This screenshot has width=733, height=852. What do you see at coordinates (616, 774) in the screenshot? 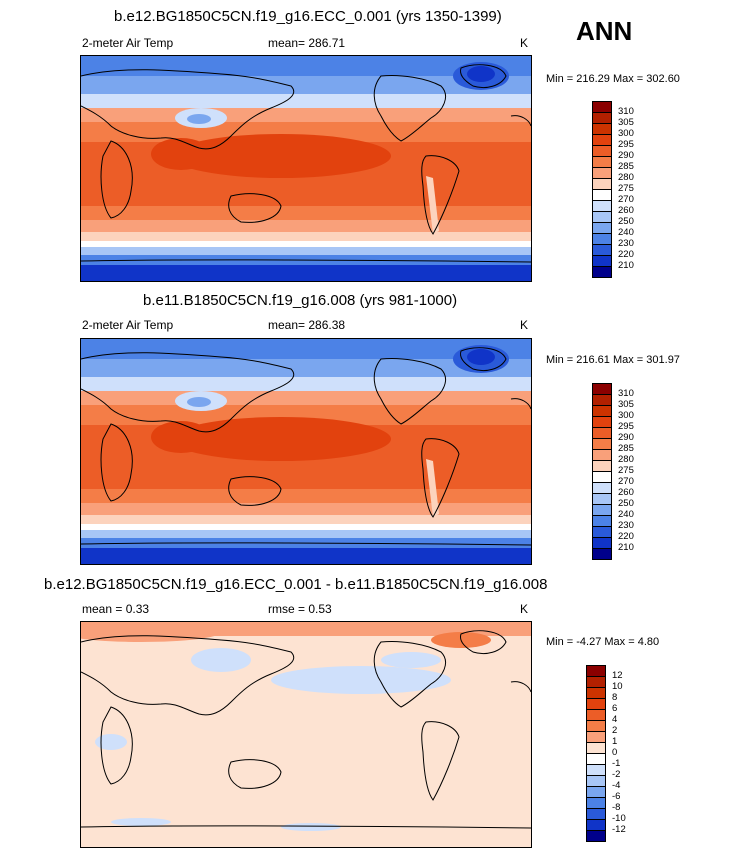
I see `colorbar-tick-label: -2` at bounding box center [616, 774].